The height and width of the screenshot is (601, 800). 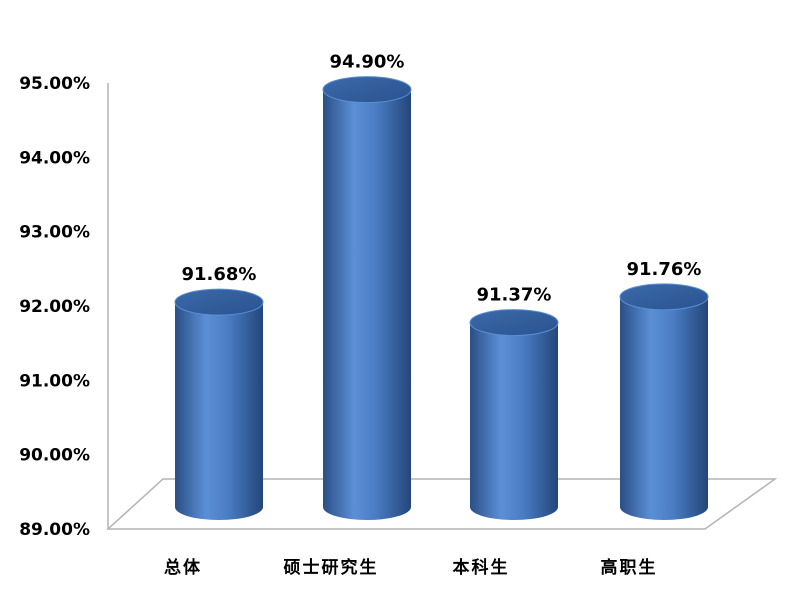 What do you see at coordinates (54, 307) in the screenshot?
I see `y-tick-label: 92.00%` at bounding box center [54, 307].